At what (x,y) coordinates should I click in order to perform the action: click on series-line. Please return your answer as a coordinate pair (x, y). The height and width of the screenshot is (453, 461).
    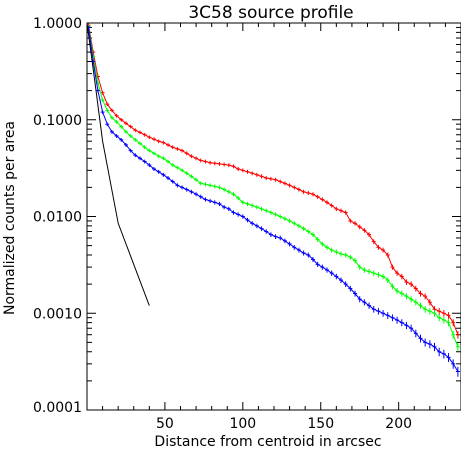
    Looking at the image, I should click on (118, 164).